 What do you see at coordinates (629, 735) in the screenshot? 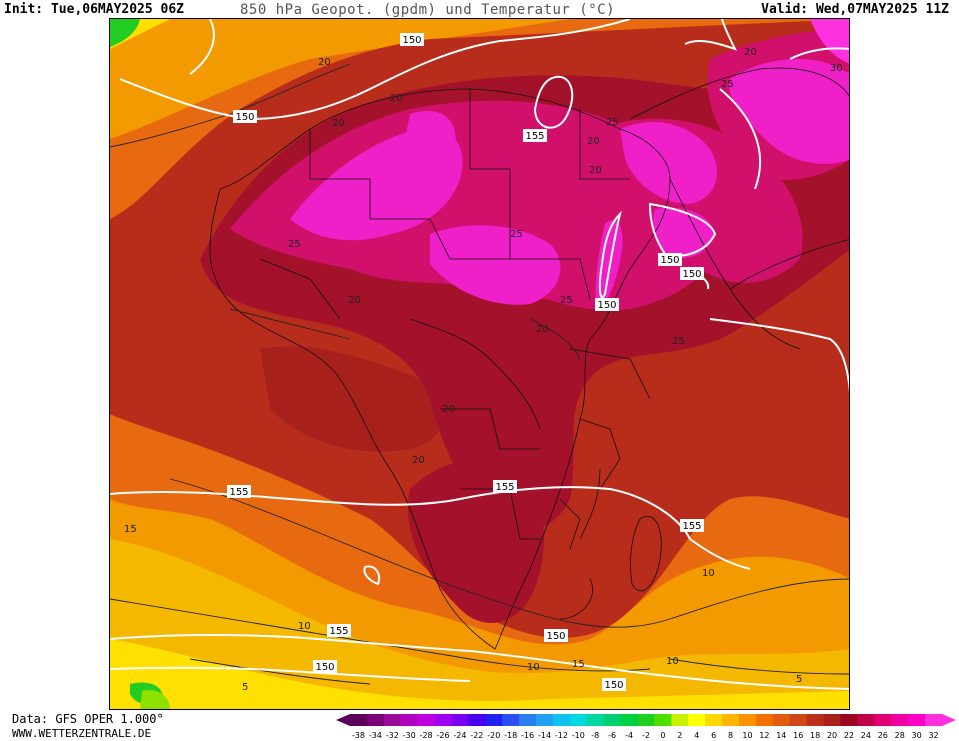
I see `colorbar-tick-label: -4` at bounding box center [629, 735].